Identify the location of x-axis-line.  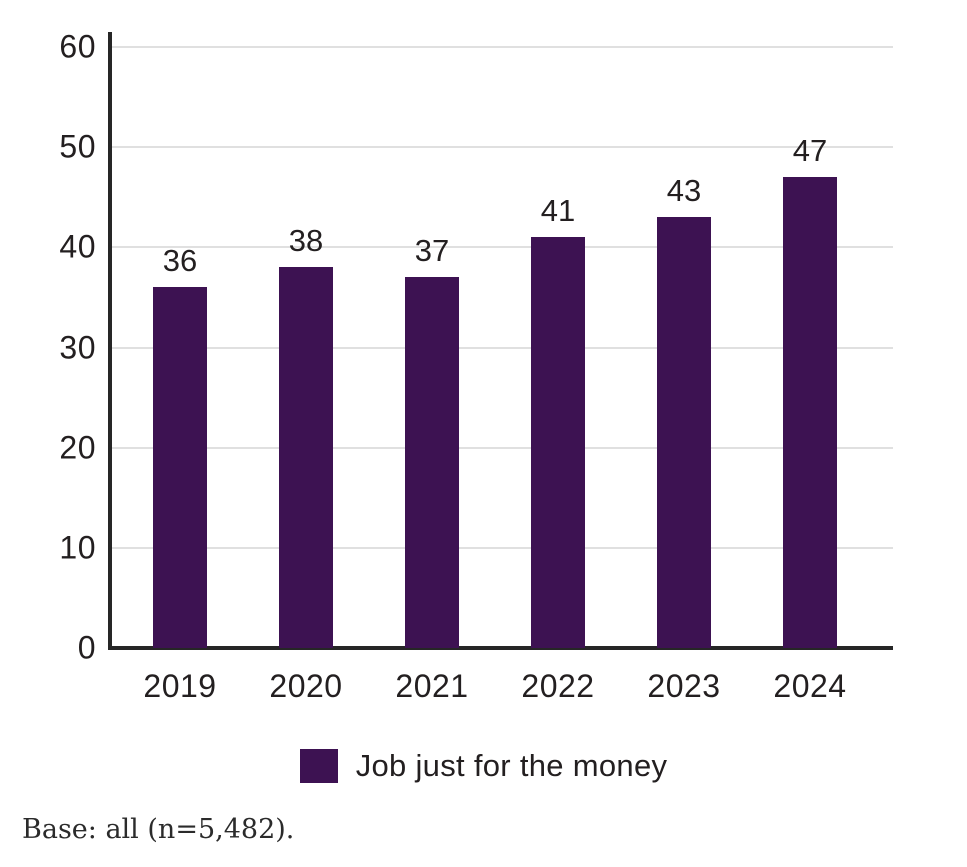
(501, 648).